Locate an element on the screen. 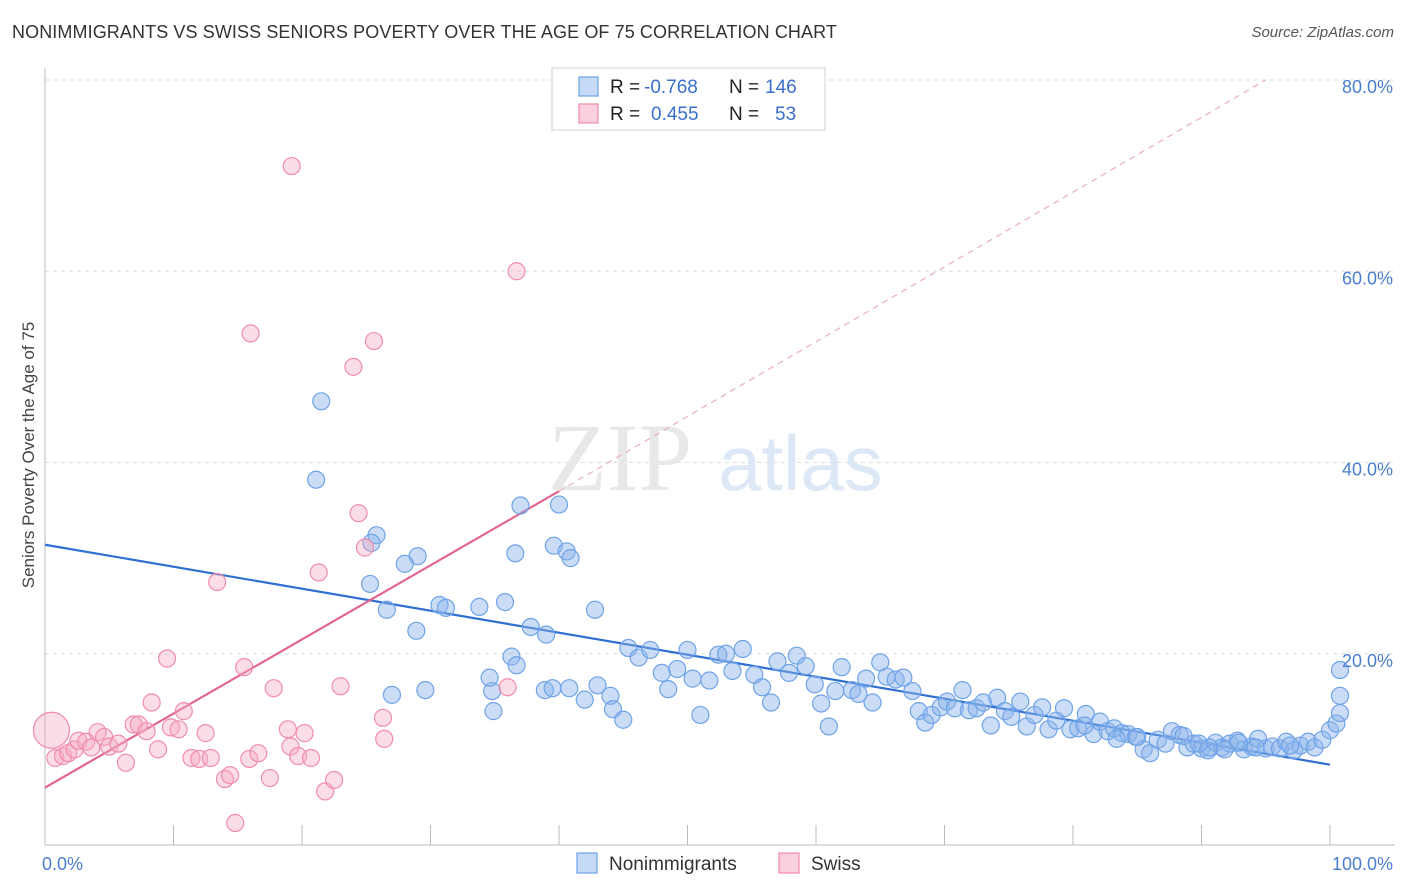 The width and height of the screenshot is (1406, 892). y-axis-label: Seniors Poverty Over the Age of 75 is located at coordinates (28, 455).